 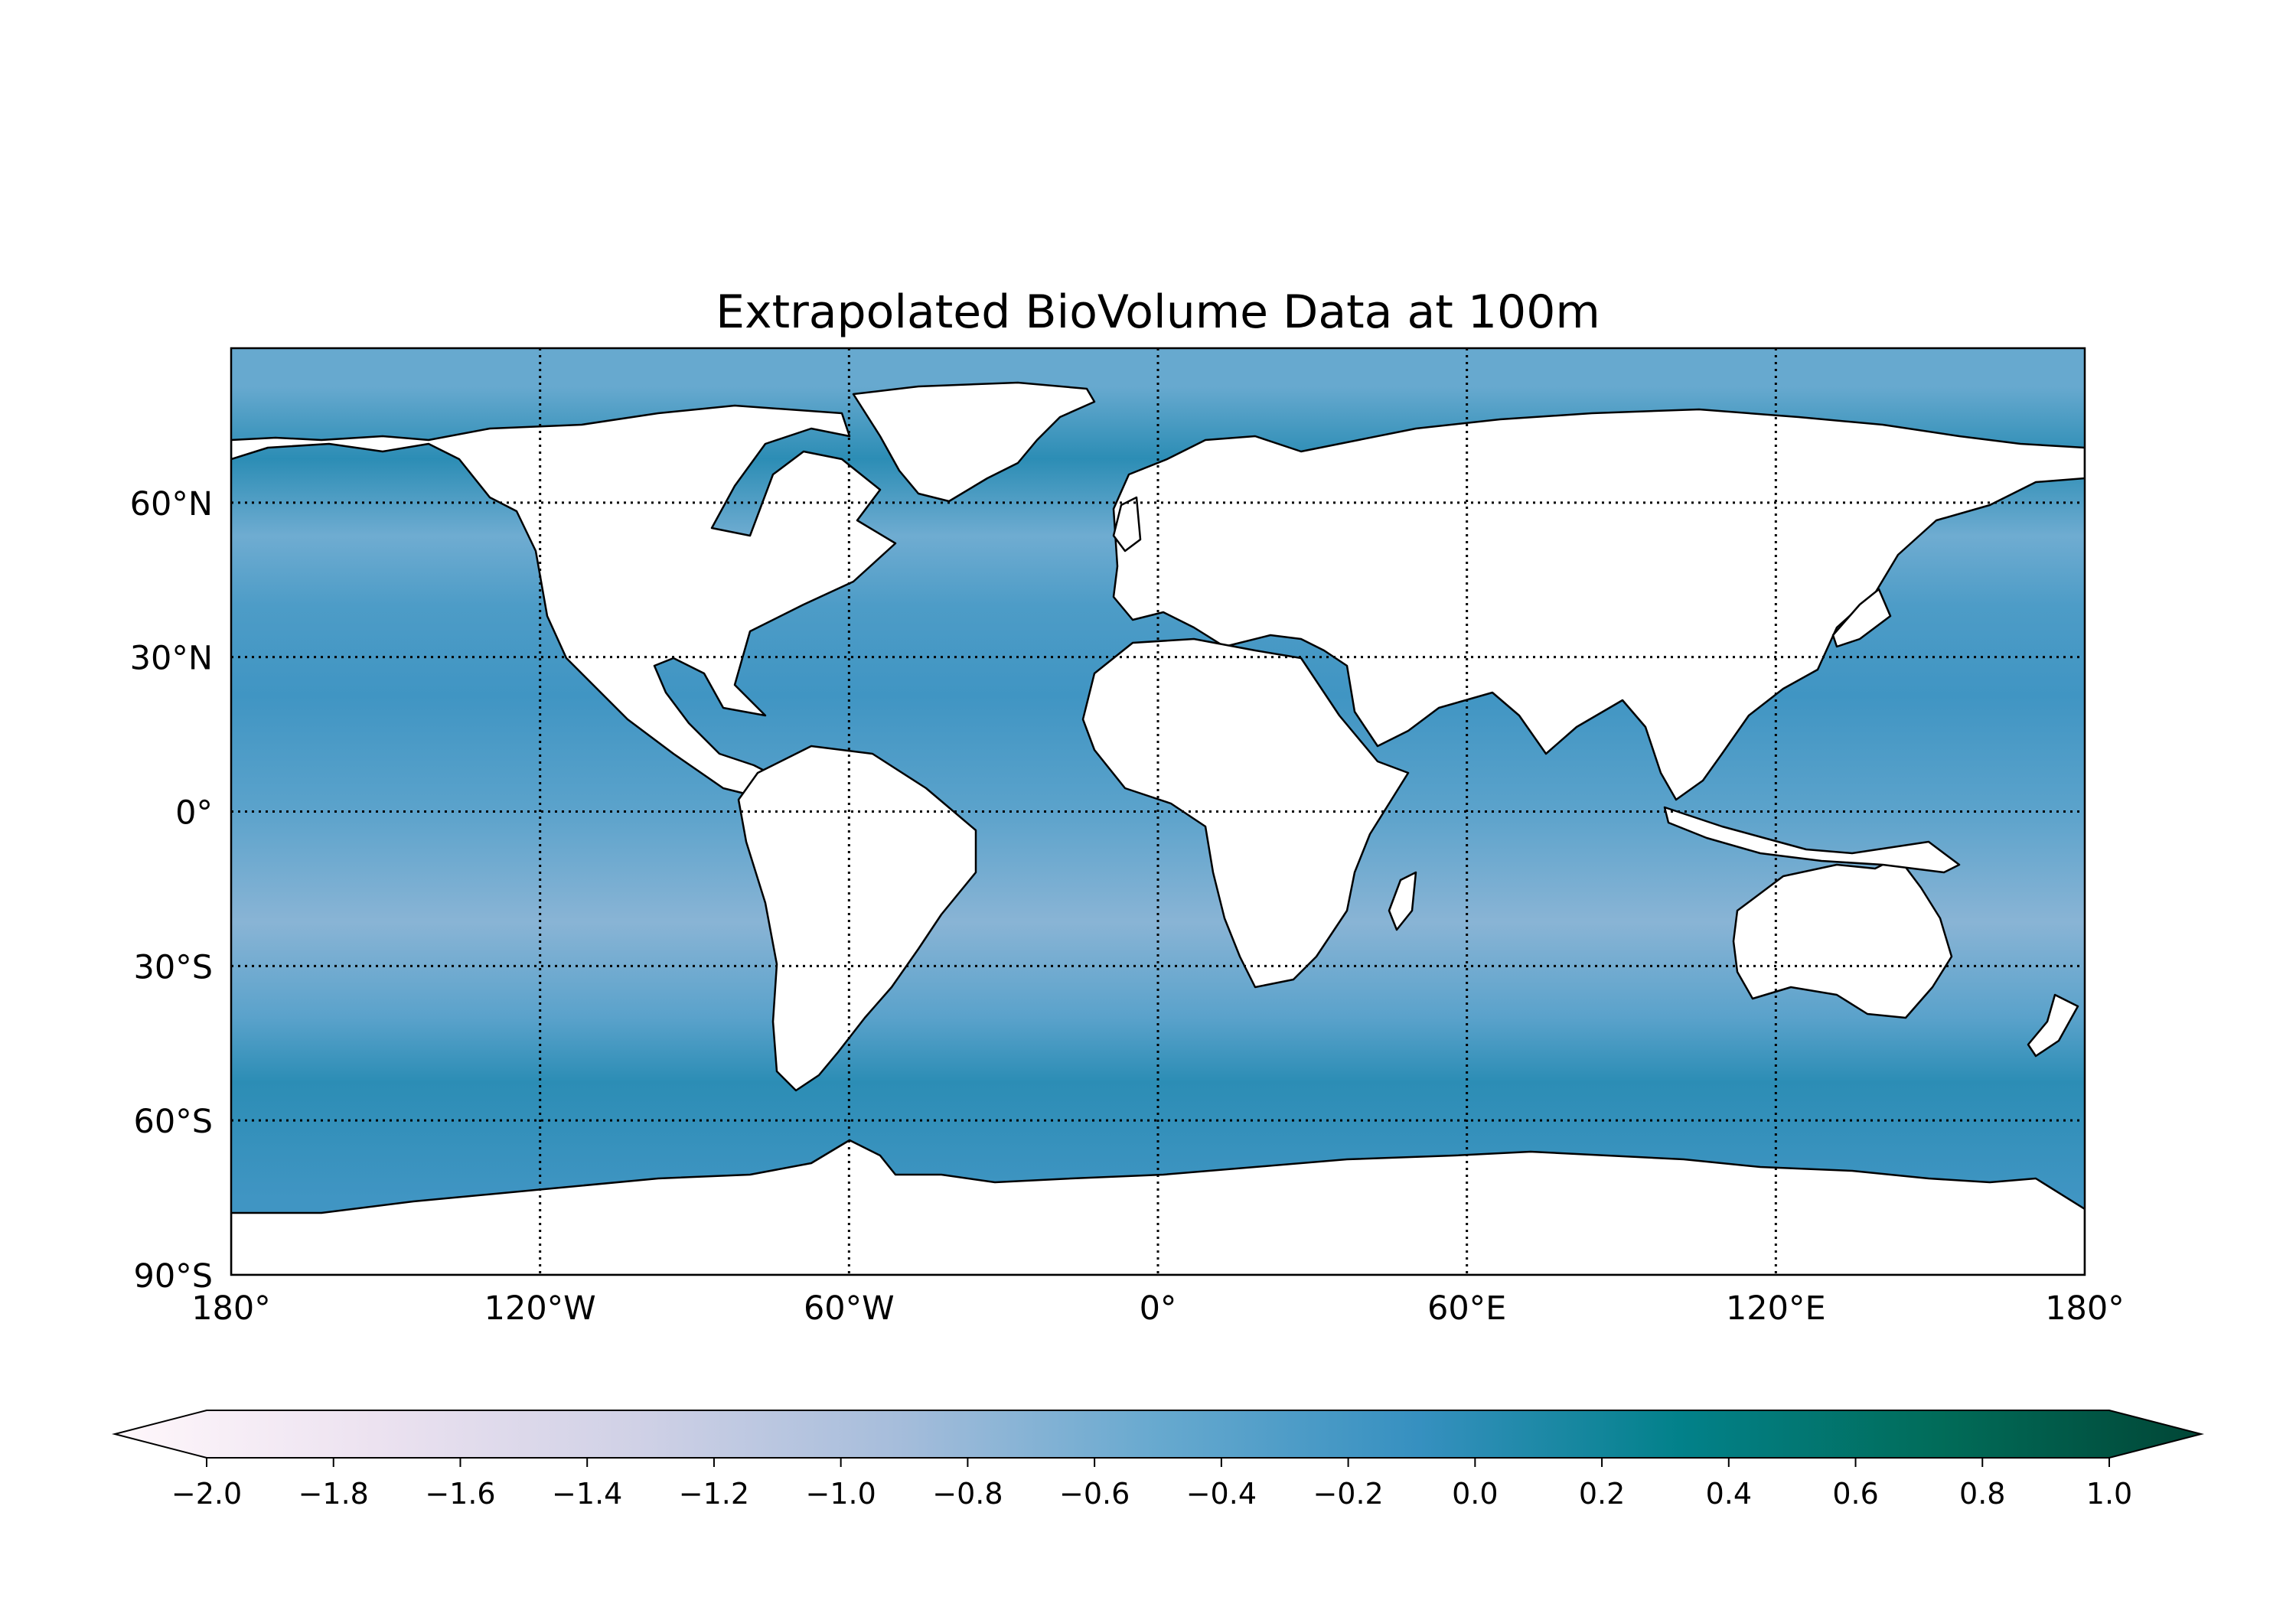 I want to click on land-africa, so click(x=1245, y=813).